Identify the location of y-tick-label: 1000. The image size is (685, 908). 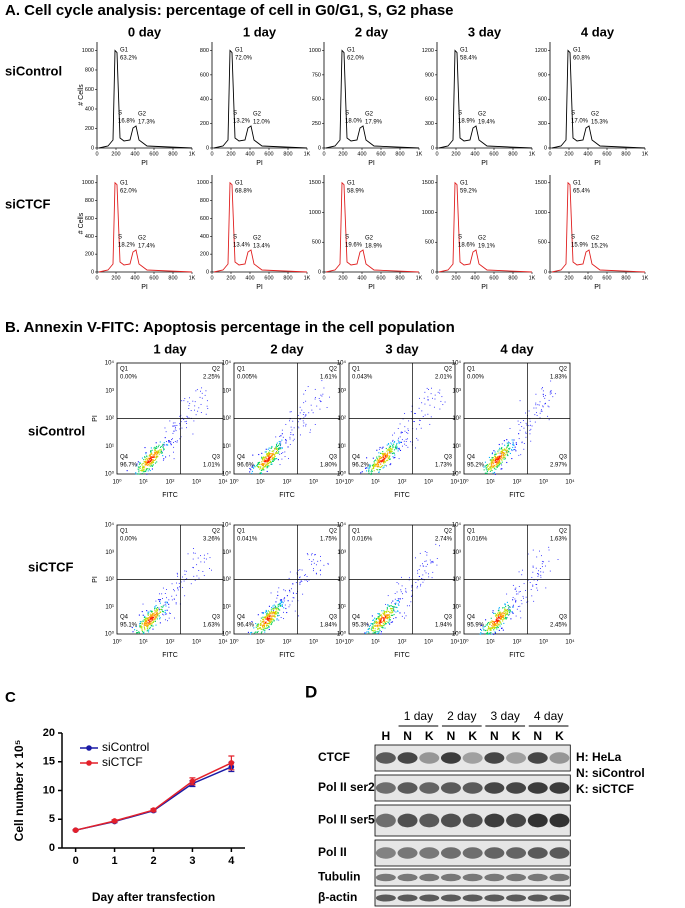
(203, 183).